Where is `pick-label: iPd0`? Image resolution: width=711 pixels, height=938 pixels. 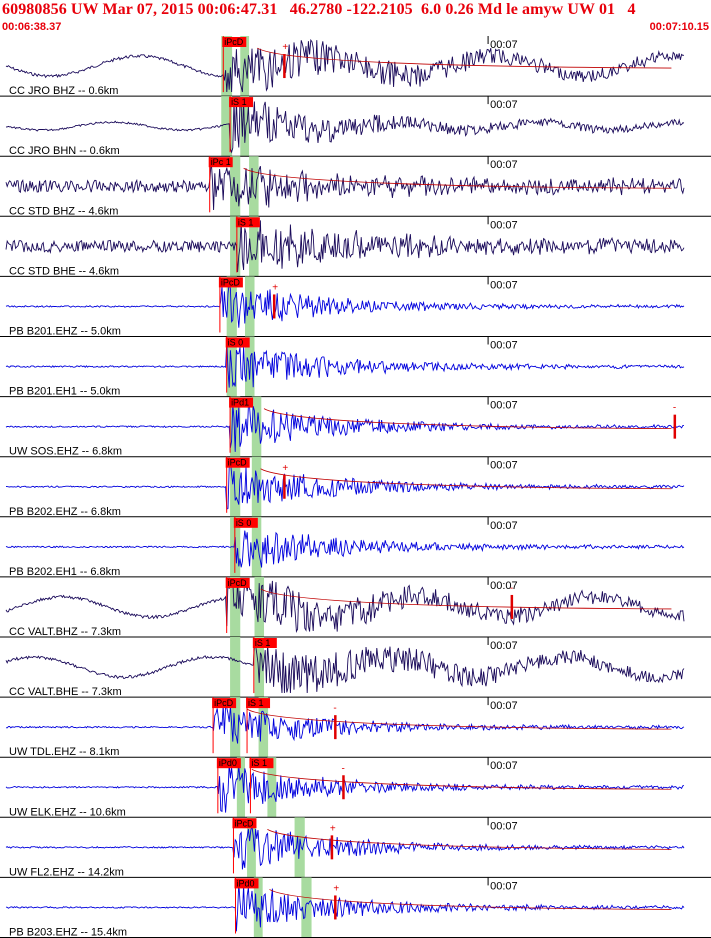 pick-label: iPd0 is located at coordinates (228, 763).